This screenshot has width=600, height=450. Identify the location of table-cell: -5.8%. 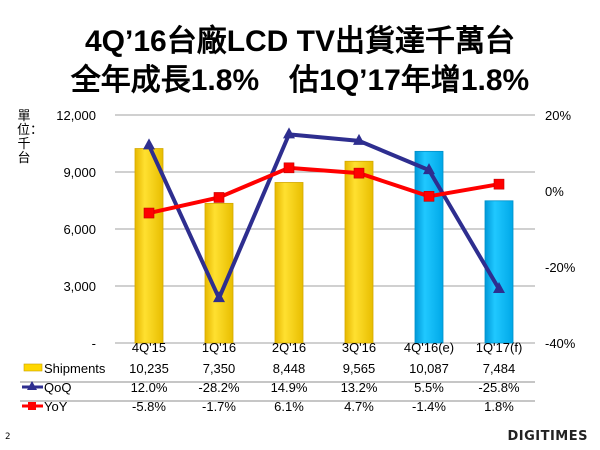
(149, 406).